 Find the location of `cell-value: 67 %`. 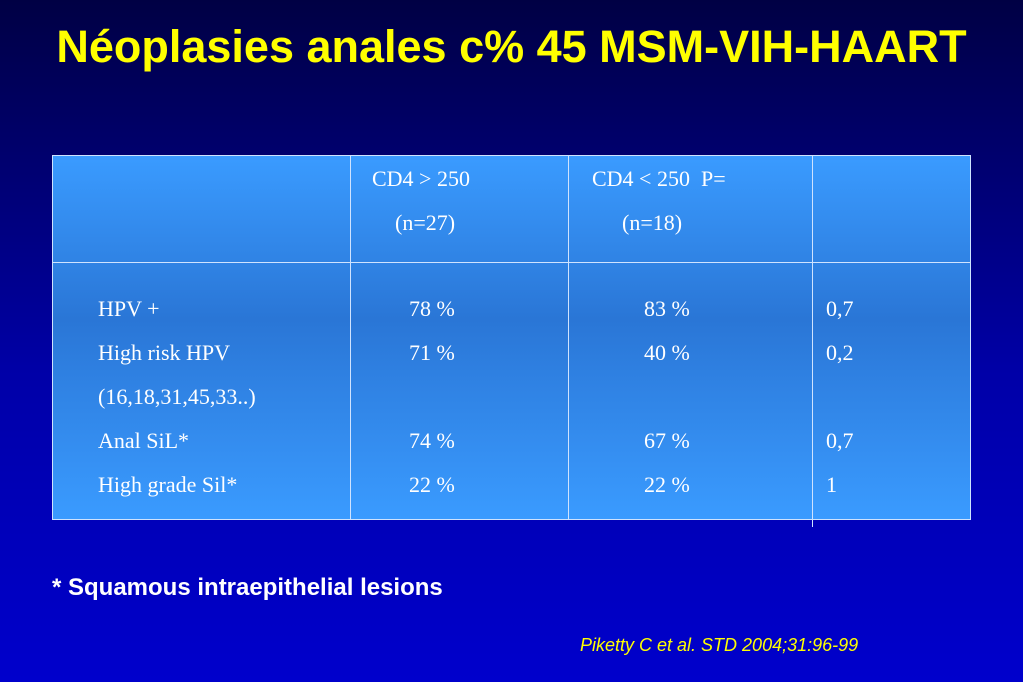

cell-value: 67 % is located at coordinates (667, 440).